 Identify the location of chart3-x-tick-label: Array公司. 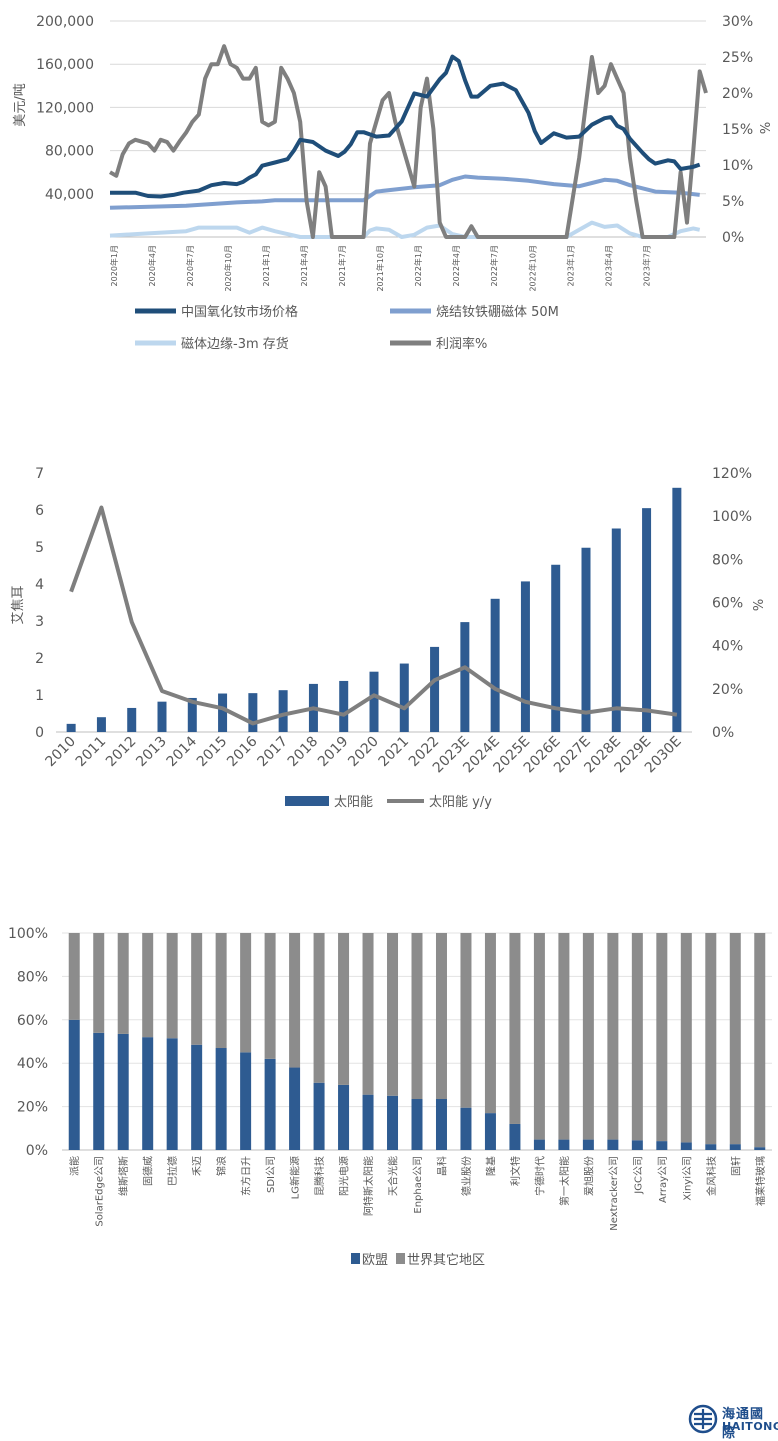
(663, 1179).